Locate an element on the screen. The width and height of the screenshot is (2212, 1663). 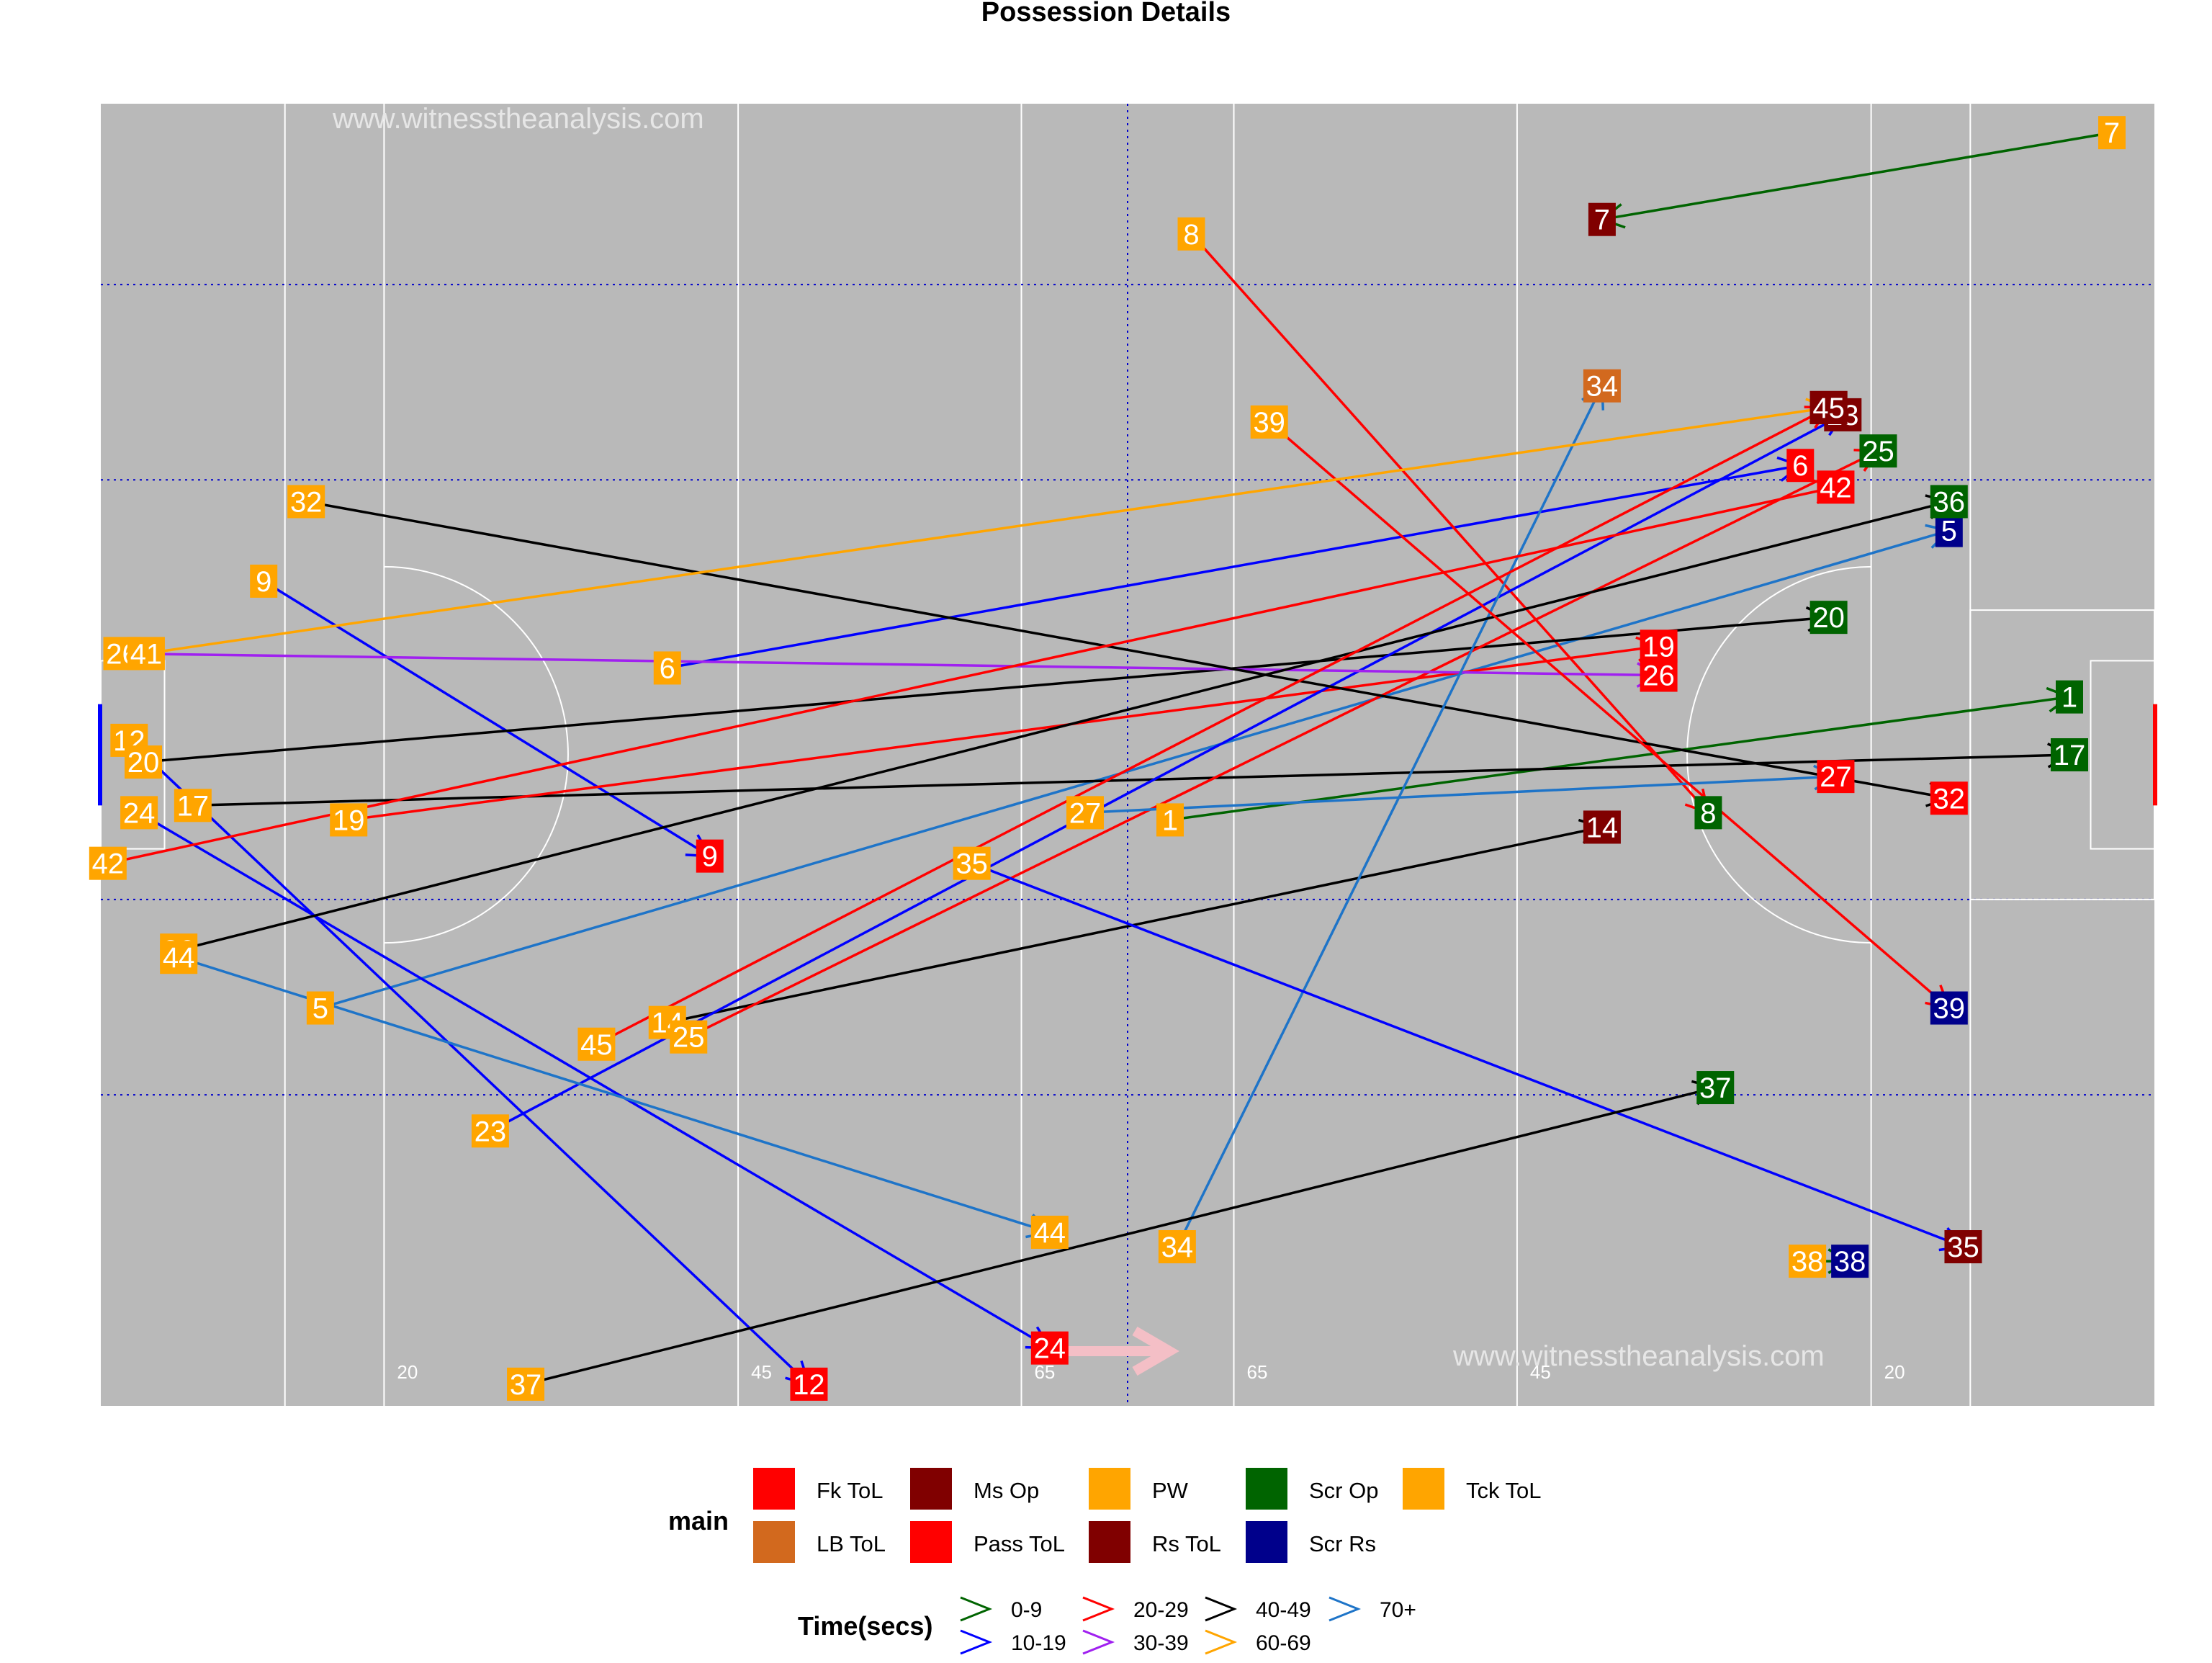
start-label-20-text: 20 is located at coordinates (144, 763).